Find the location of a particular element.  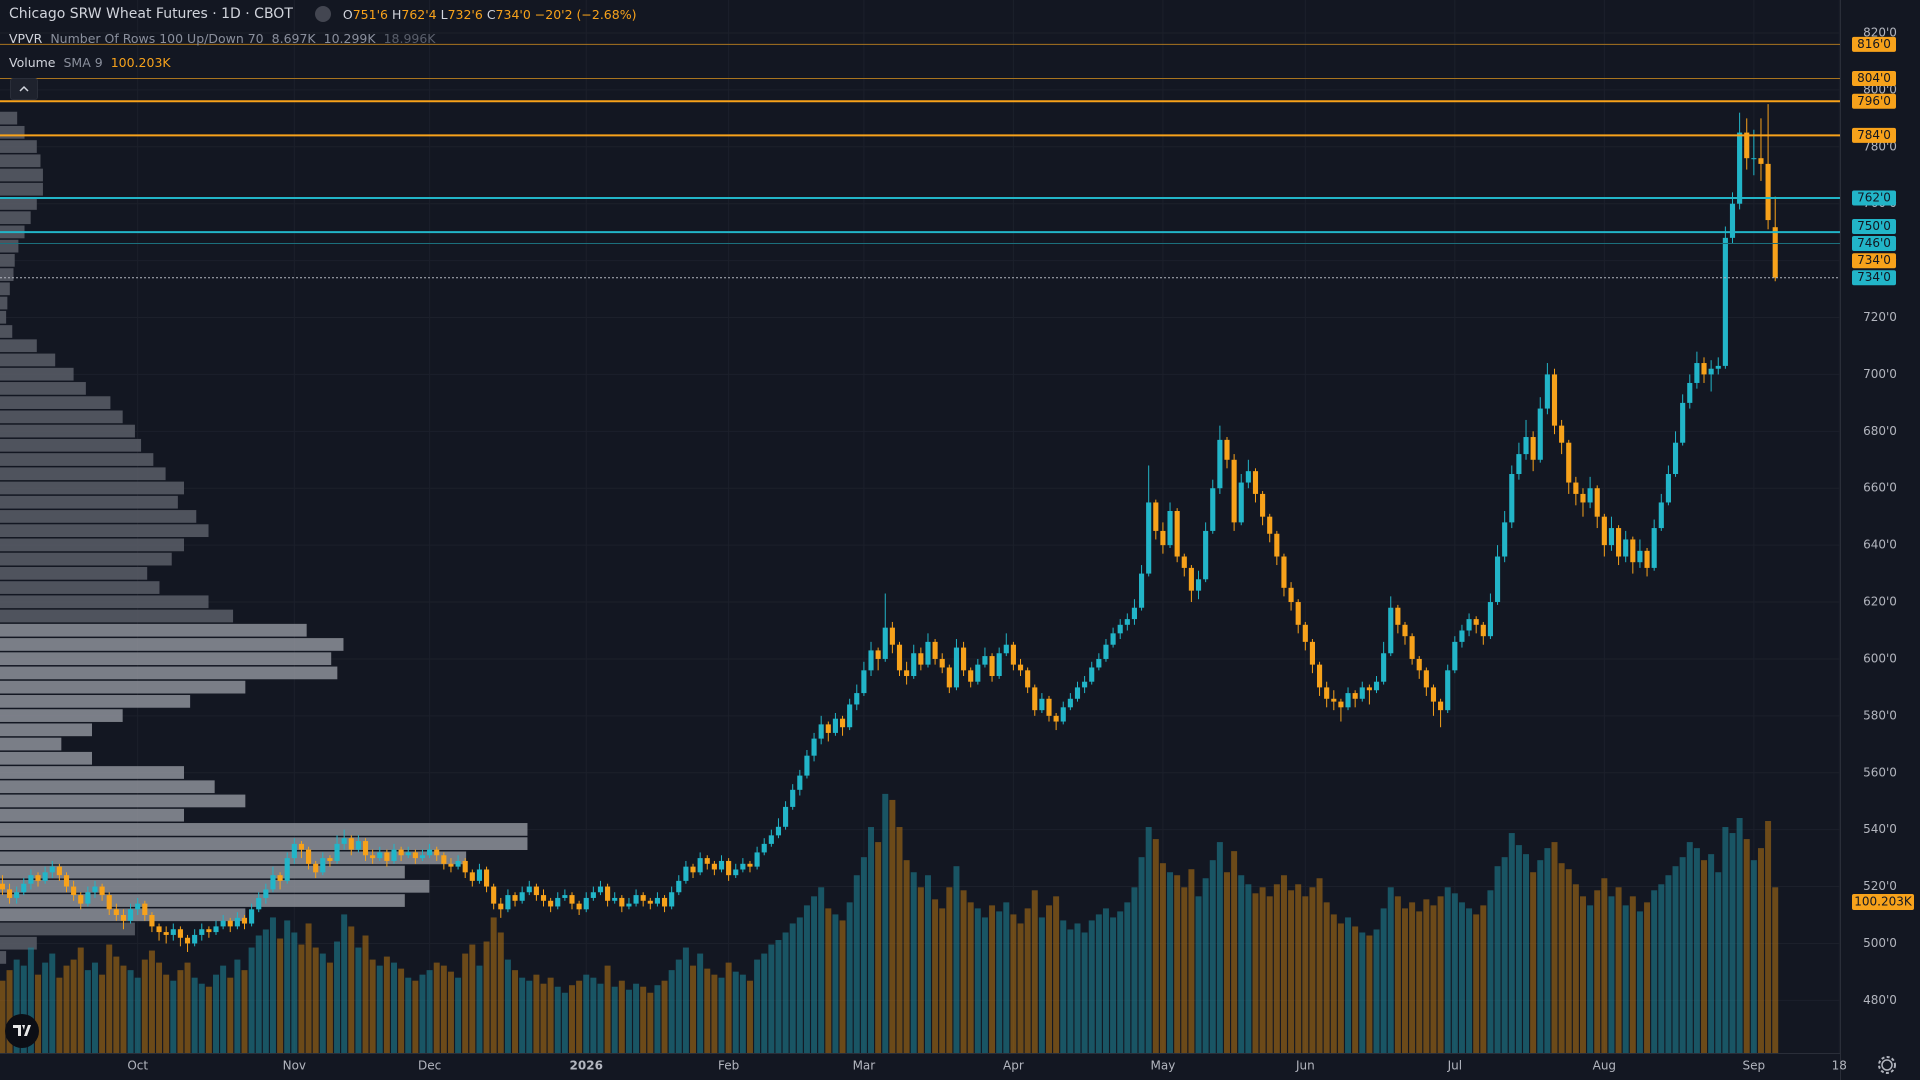

collapse-icon is located at coordinates (24, 88).